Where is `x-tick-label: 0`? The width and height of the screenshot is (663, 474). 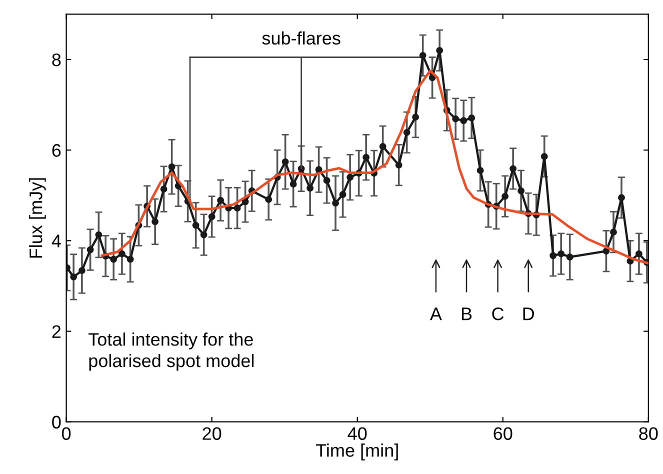
x-tick-label: 0 is located at coordinates (66, 433).